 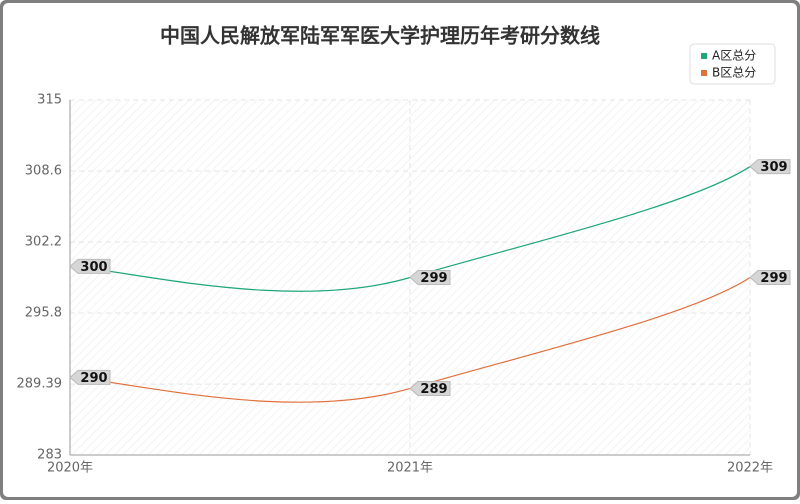 I want to click on legend-label: B区总分, so click(x=734, y=73).